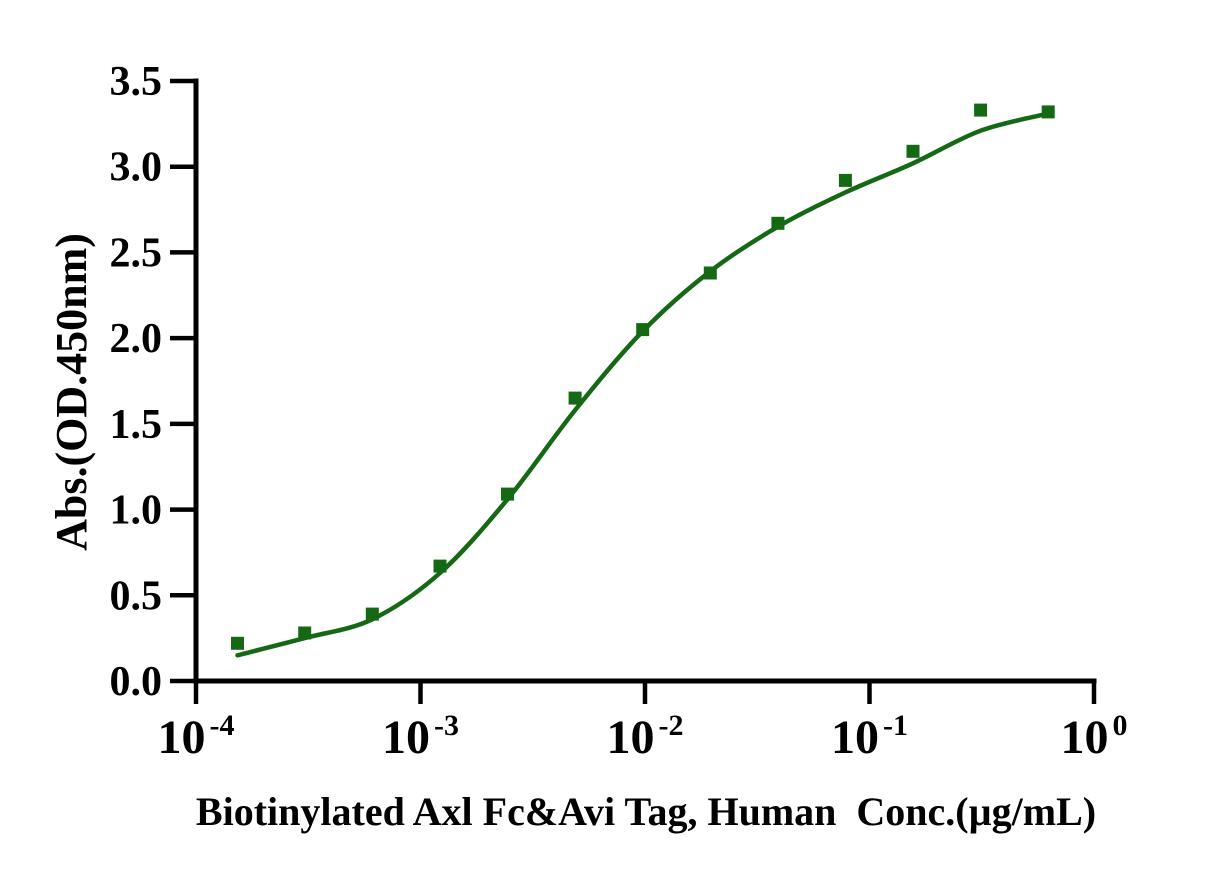 The image size is (1220, 879). What do you see at coordinates (1094, 736) in the screenshot?
I see `x-tick-label: 10 0` at bounding box center [1094, 736].